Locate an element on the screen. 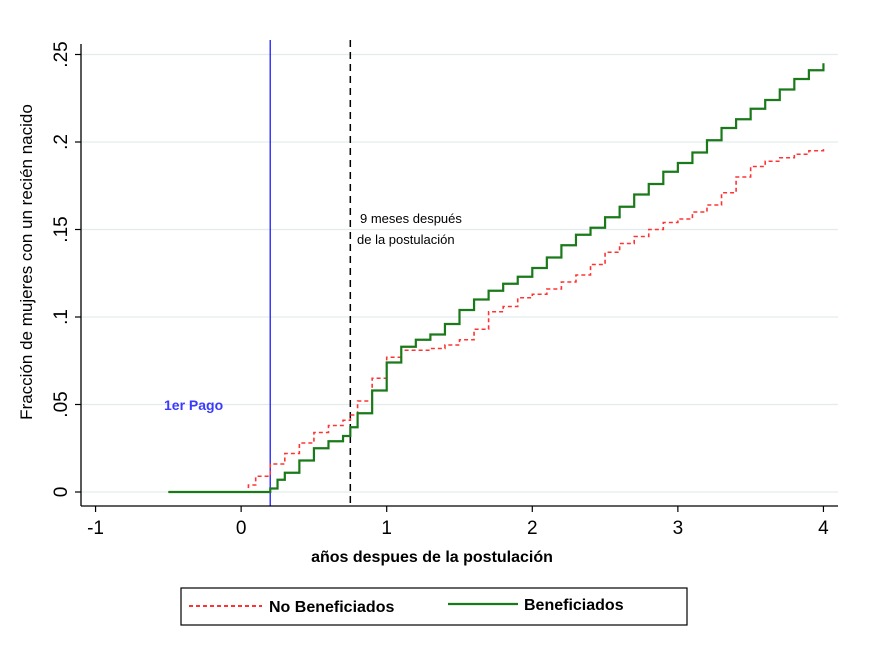  nine-months-label-line1: 9 meses después is located at coordinates (411, 218).